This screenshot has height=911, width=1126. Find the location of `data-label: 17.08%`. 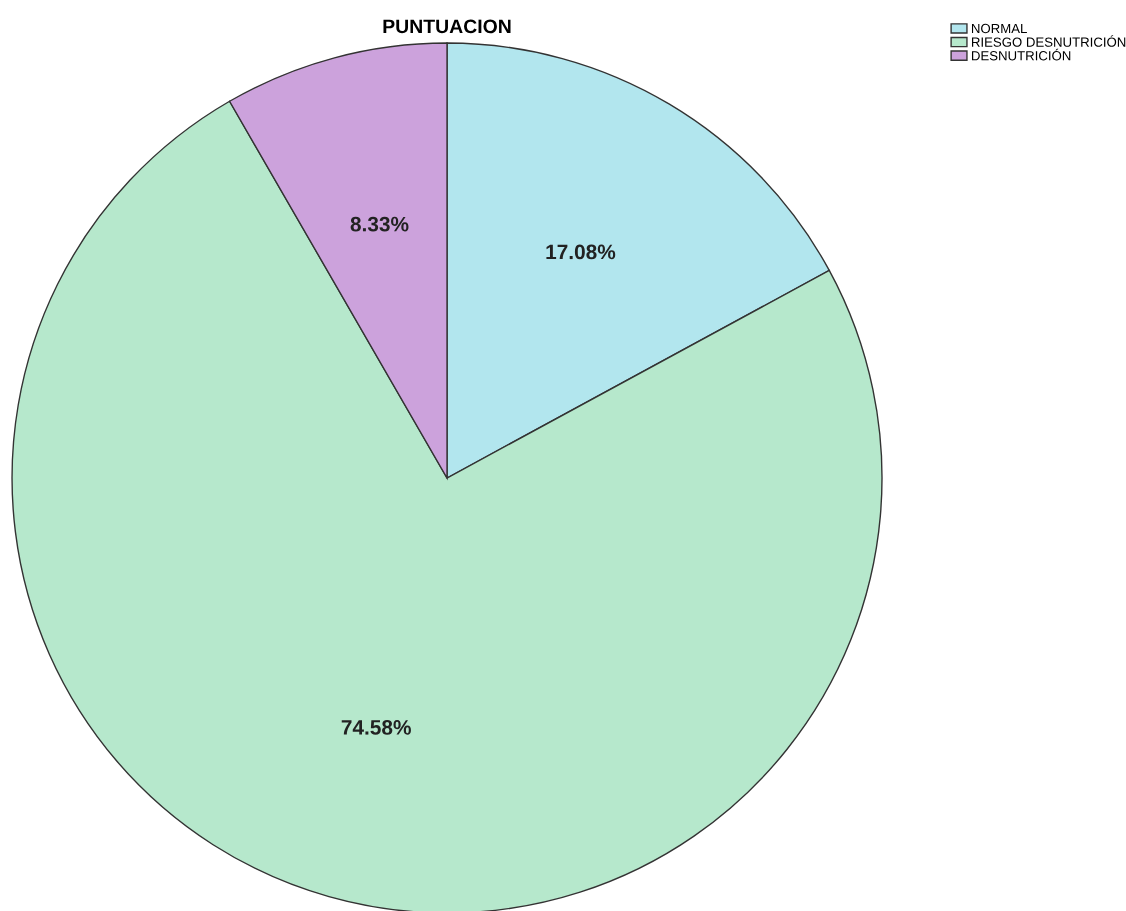

data-label: 17.08% is located at coordinates (581, 252).